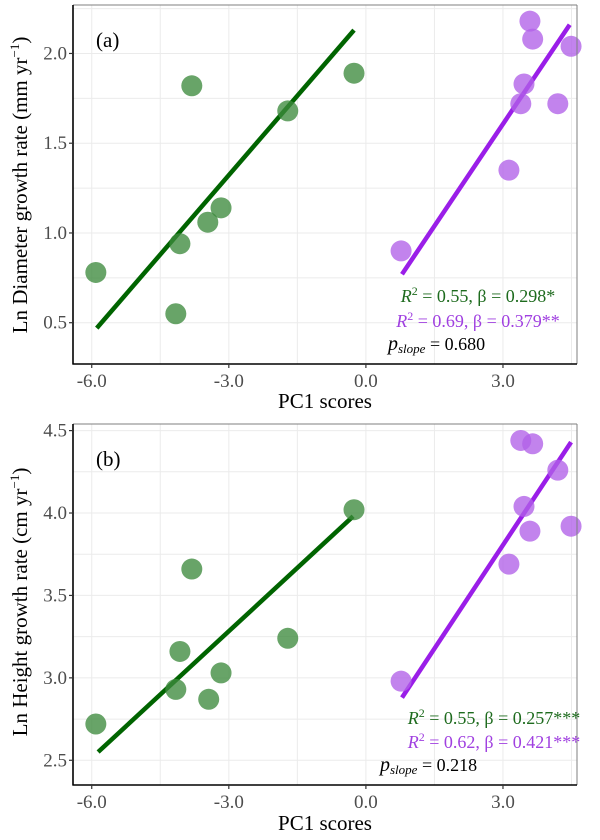 This screenshot has height=840, width=600. Describe the element at coordinates (325, 401) in the screenshot. I see `x-axis-title-a: PC1 scores` at that location.